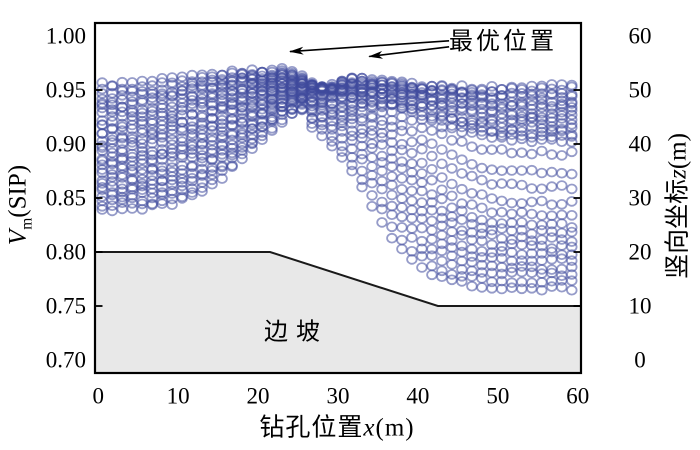 The image size is (700, 450). What do you see at coordinates (258, 396) in the screenshot?
I see `x-tick-label: 20` at bounding box center [258, 396].